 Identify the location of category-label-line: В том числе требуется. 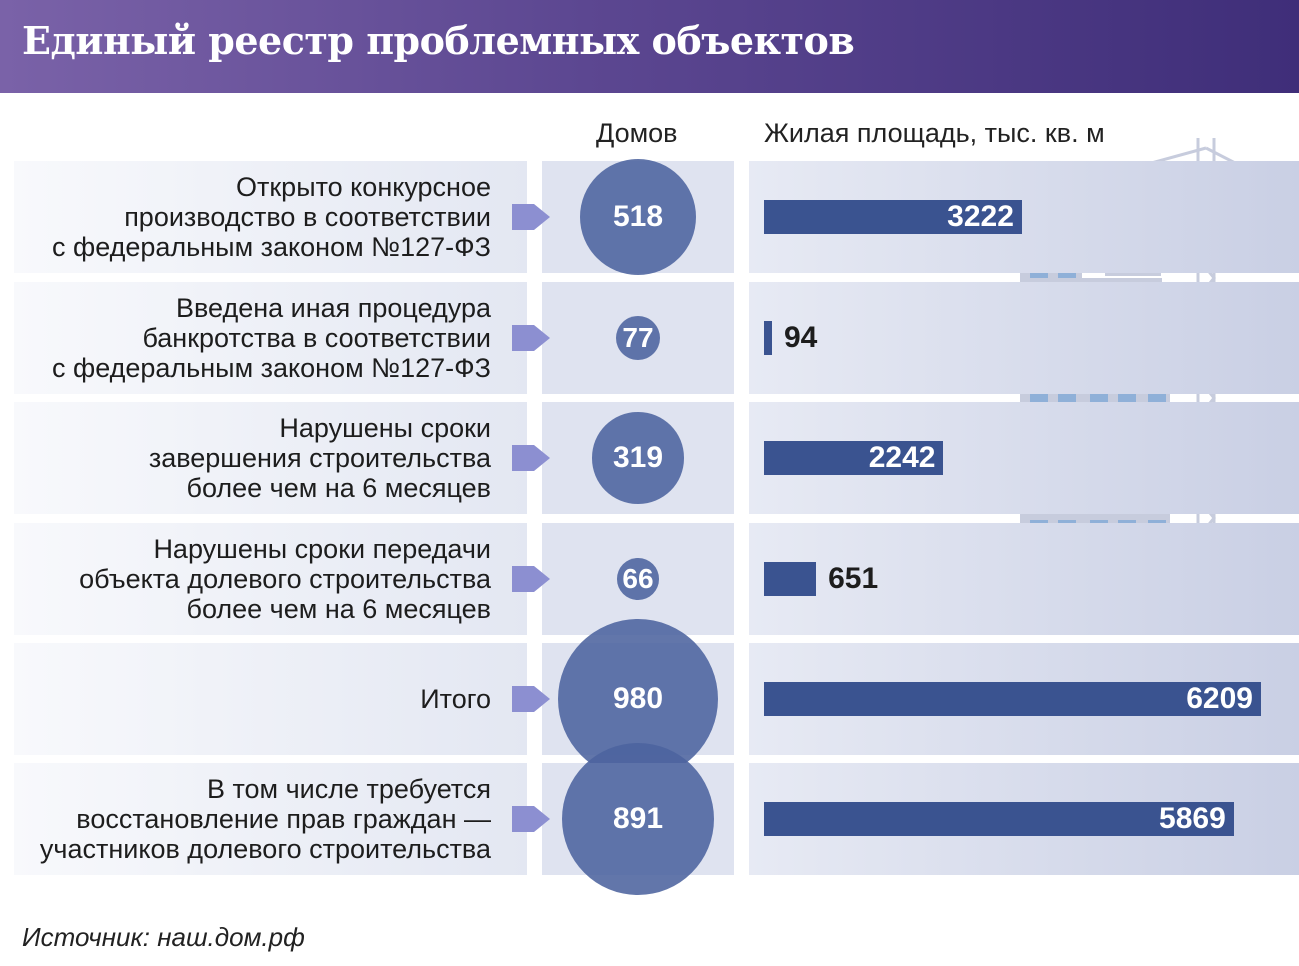
(348, 789).